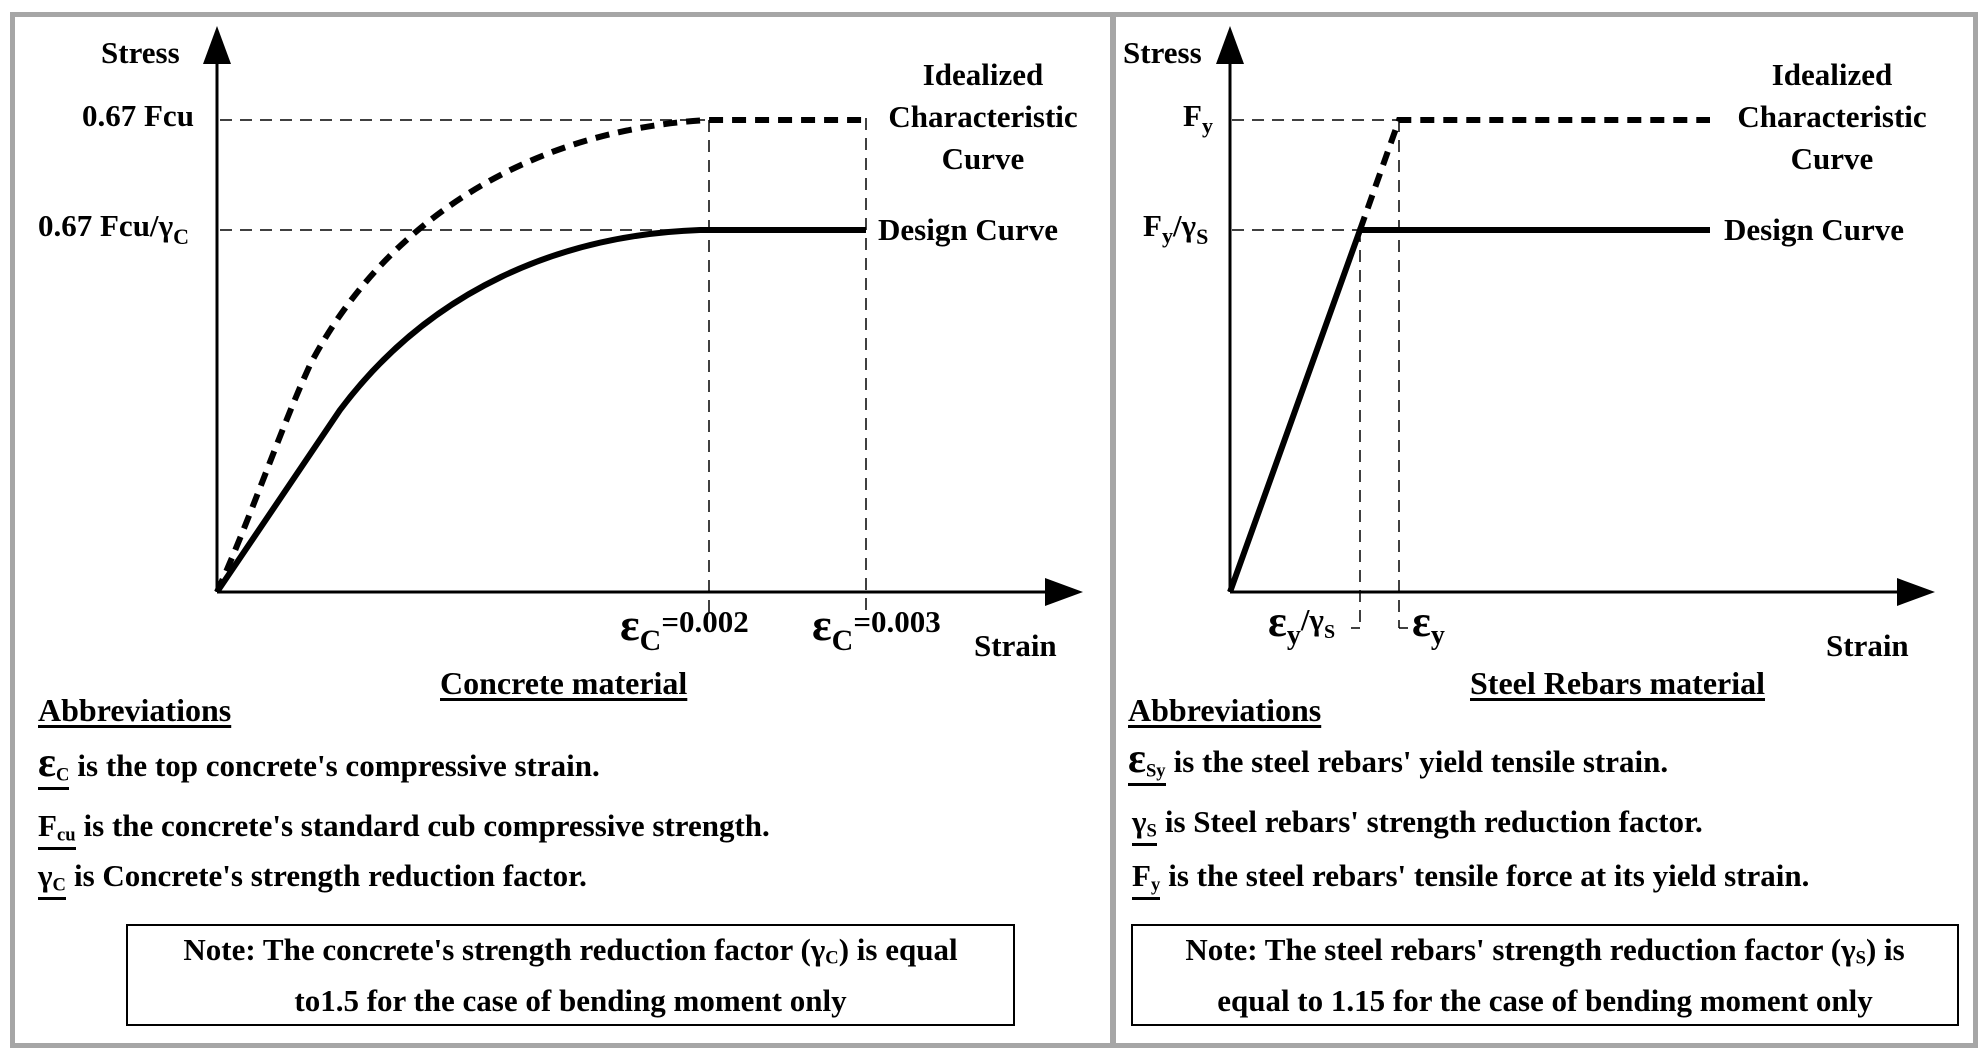 This screenshot has width=1987, height=1055. What do you see at coordinates (1618, 683) in the screenshot?
I see `steel-caption: Steel Rebars material` at bounding box center [1618, 683].